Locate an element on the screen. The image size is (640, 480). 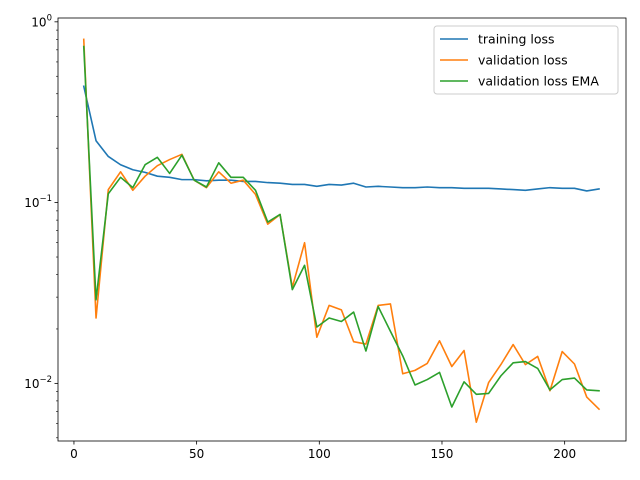
legend-box is located at coordinates (526, 60).